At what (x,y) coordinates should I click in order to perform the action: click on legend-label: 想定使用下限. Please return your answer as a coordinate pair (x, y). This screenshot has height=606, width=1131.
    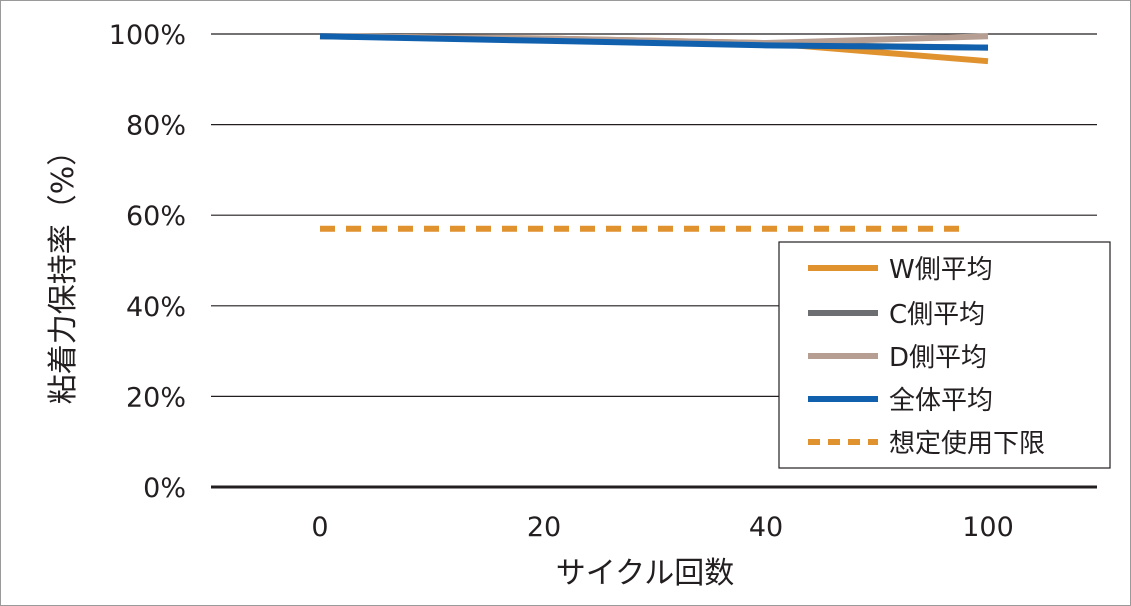
    Looking at the image, I should click on (967, 444).